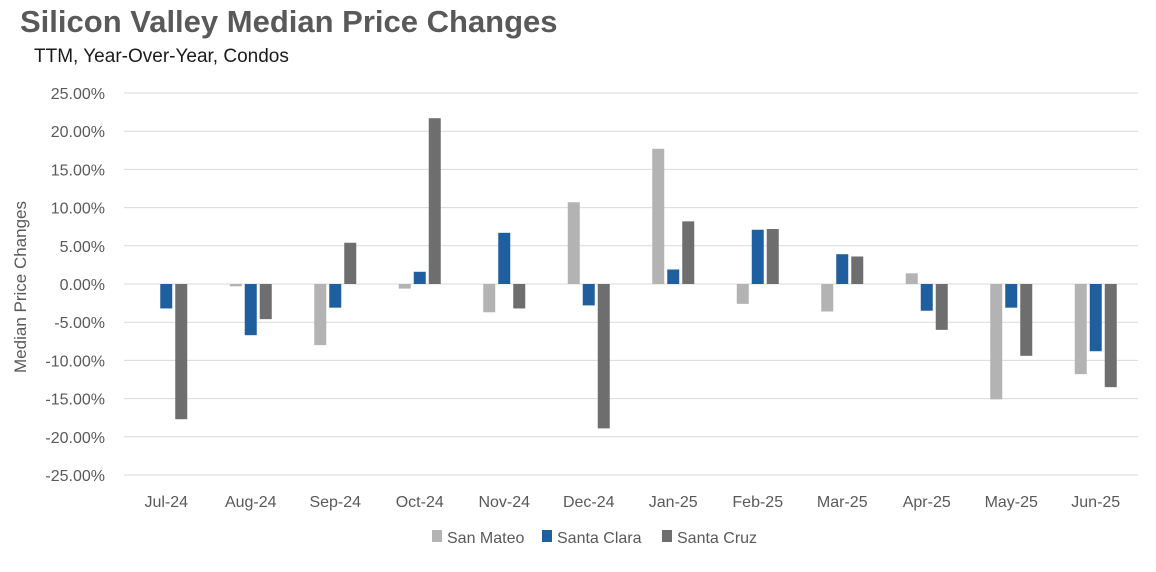 This screenshot has height=572, width=1156. What do you see at coordinates (717, 538) in the screenshot?
I see `legend-label-santa-cruz: Santa Cruz` at bounding box center [717, 538].